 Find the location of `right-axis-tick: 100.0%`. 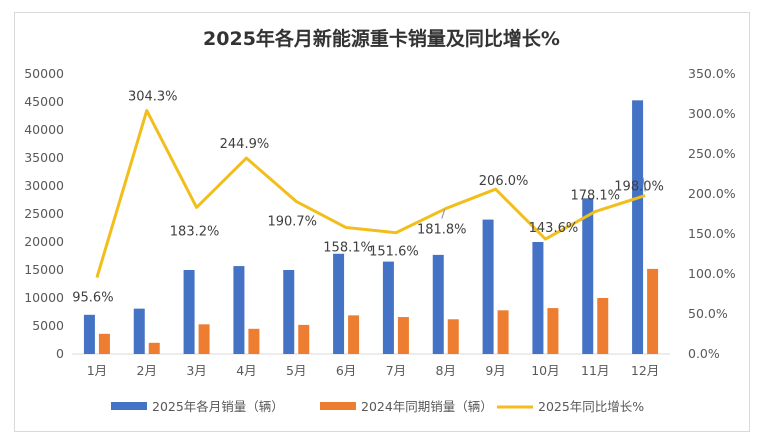

right-axis-tick: 100.0% is located at coordinates (712, 273).